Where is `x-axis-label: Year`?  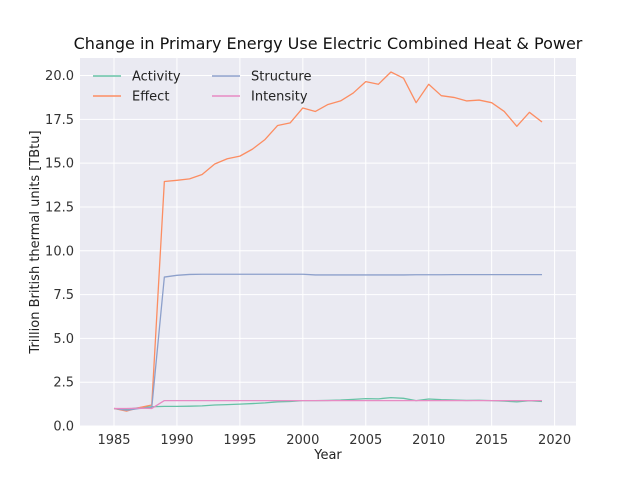 x-axis-label: Year is located at coordinates (327, 455).